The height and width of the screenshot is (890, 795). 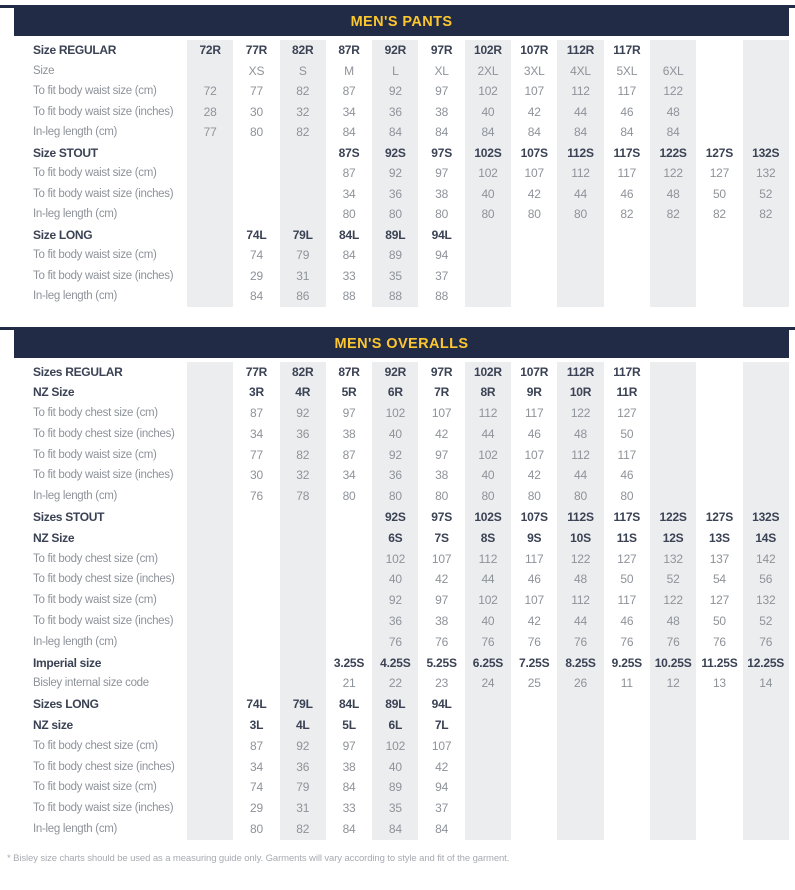 What do you see at coordinates (256, 787) in the screenshot?
I see `size-cell: 74` at bounding box center [256, 787].